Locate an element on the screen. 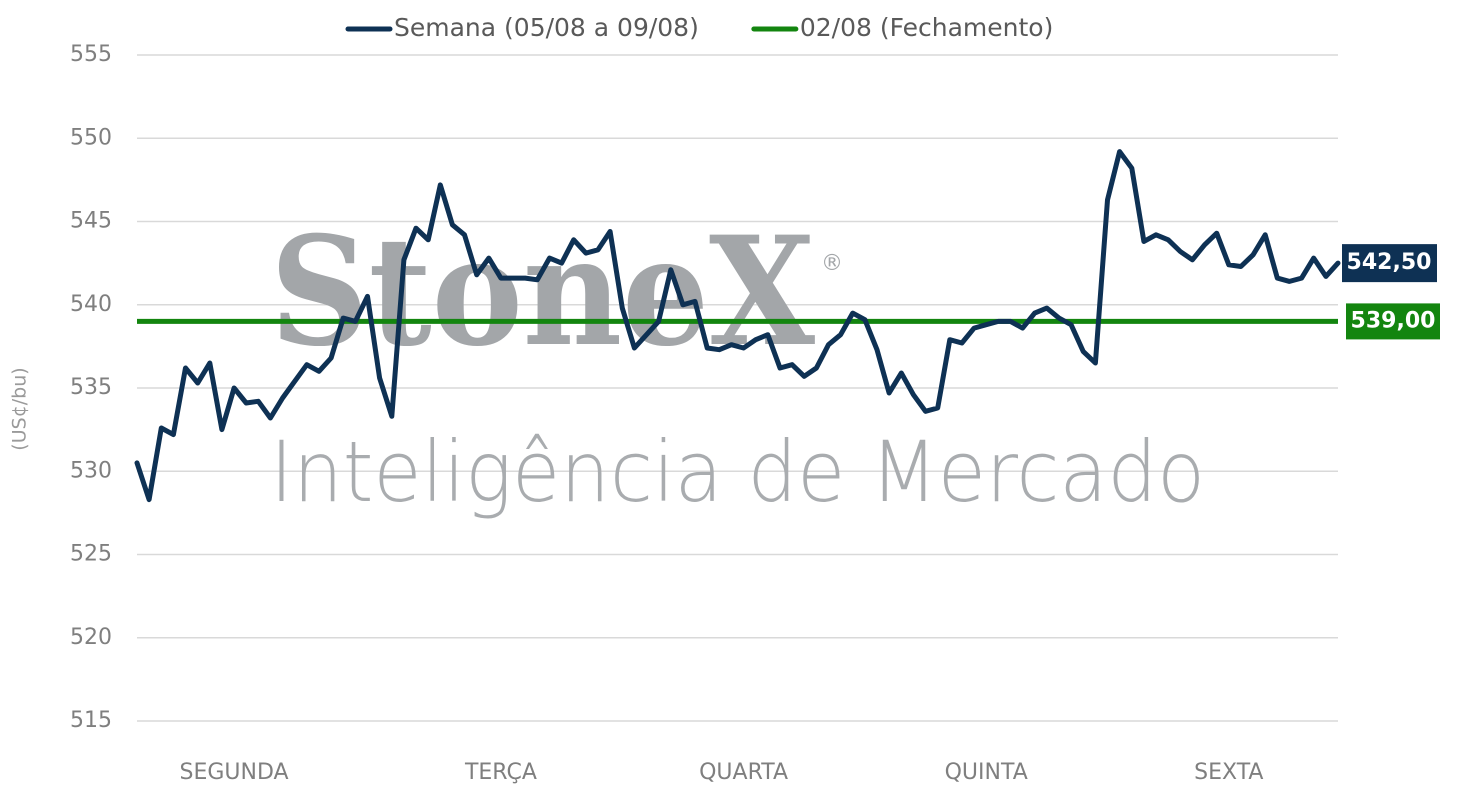 The height and width of the screenshot is (809, 1457). y-tick-label: 545 is located at coordinates (91, 221).